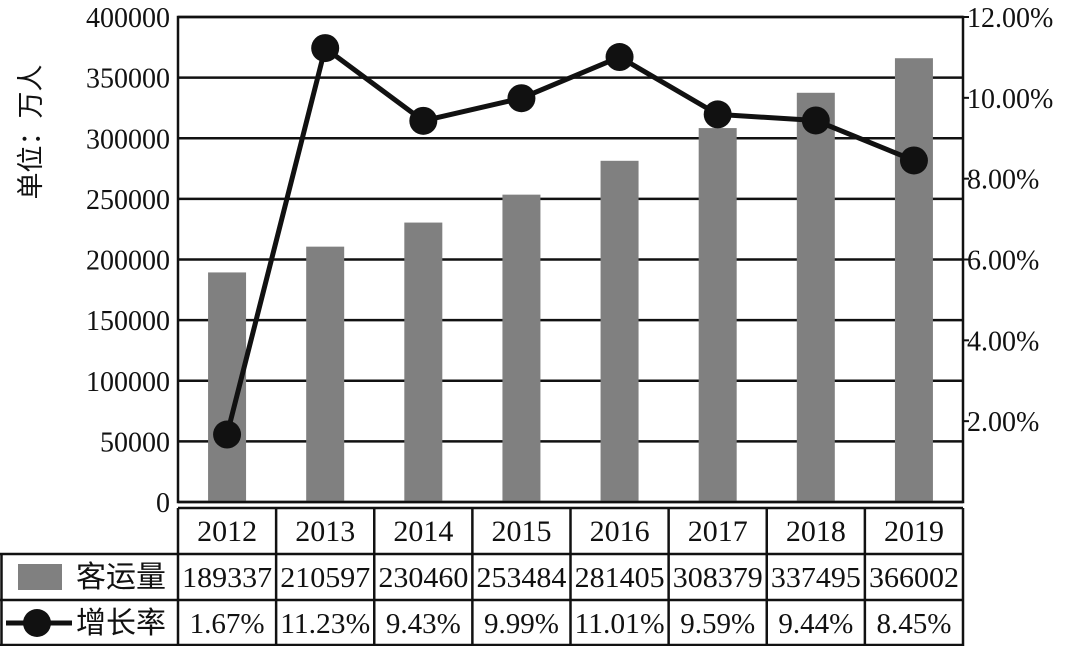 The width and height of the screenshot is (1080, 646). What do you see at coordinates (620, 531) in the screenshot?
I see `x-tick-label: 2016` at bounding box center [620, 531].